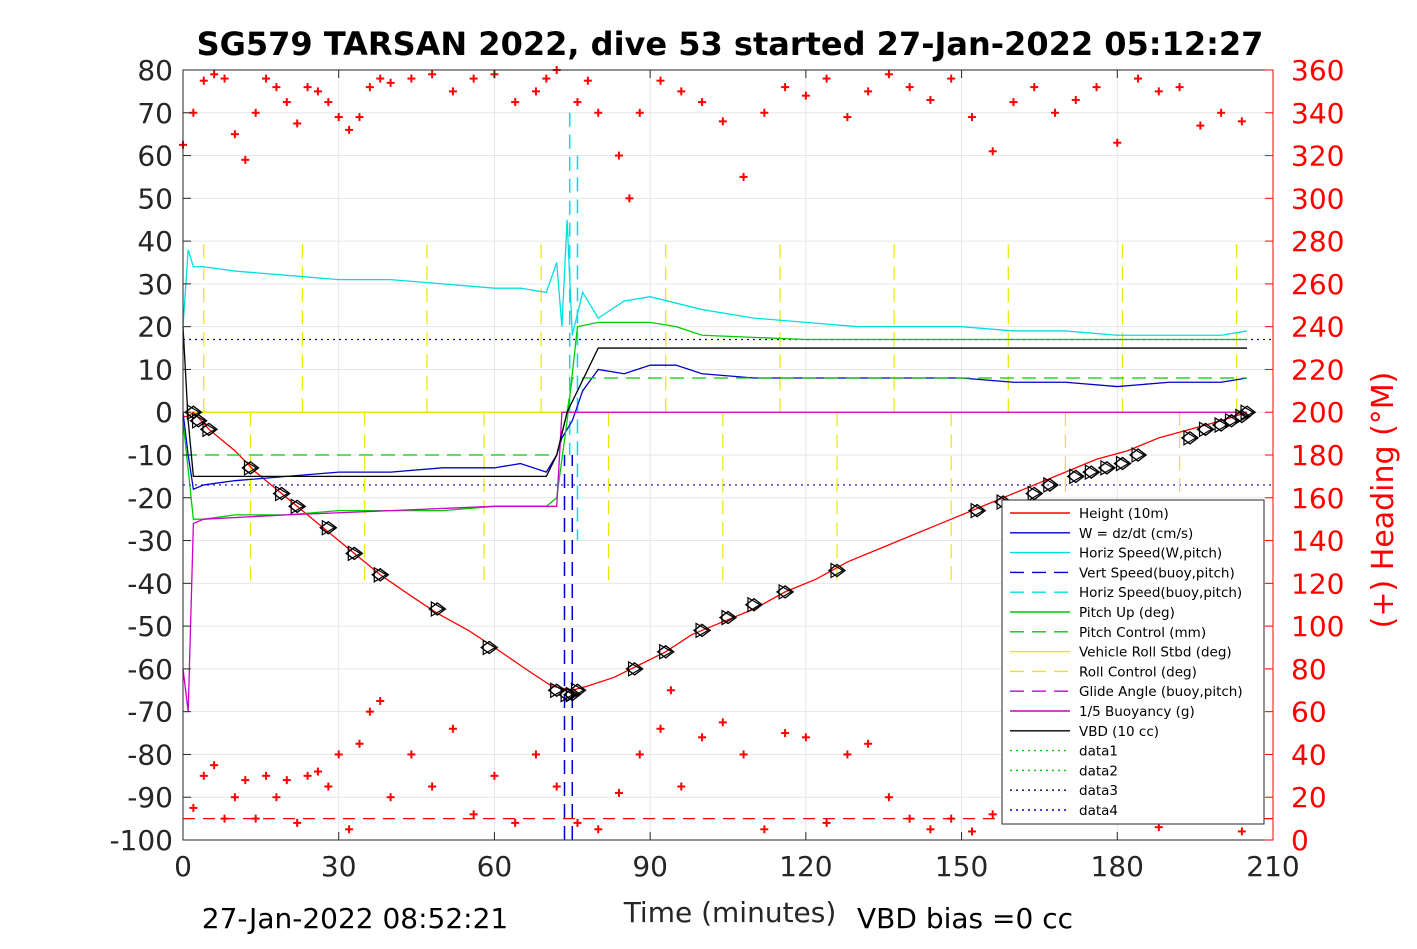  What do you see at coordinates (1317, 541) in the screenshot?
I see `y-tick-label-right: 140` at bounding box center [1317, 541].